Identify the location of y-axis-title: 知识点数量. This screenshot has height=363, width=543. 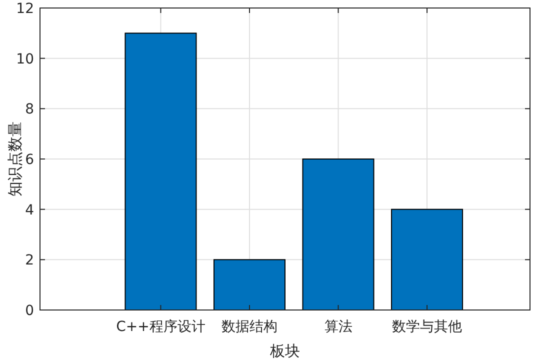
(15, 159).